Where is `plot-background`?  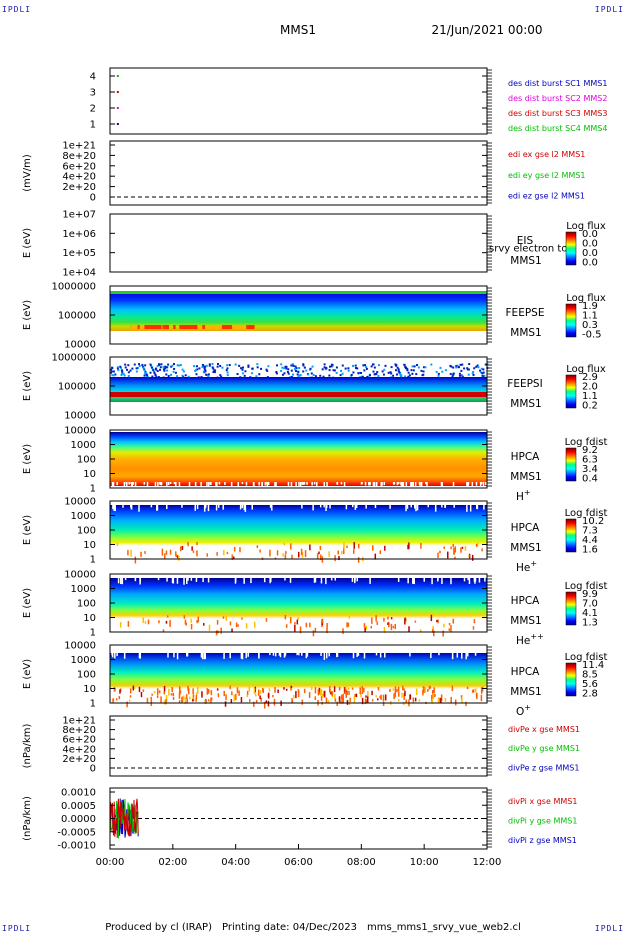 plot-background is located at coordinates (298, 818).